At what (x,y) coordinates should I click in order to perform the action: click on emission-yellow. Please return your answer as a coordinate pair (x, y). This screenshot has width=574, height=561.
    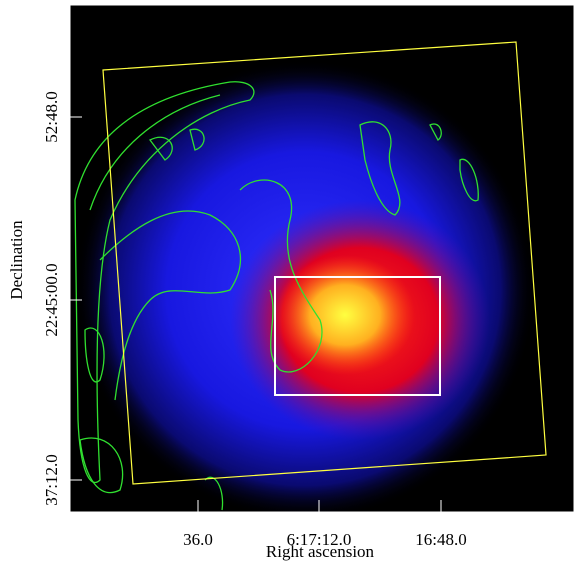
    Looking at the image, I should click on (345, 315).